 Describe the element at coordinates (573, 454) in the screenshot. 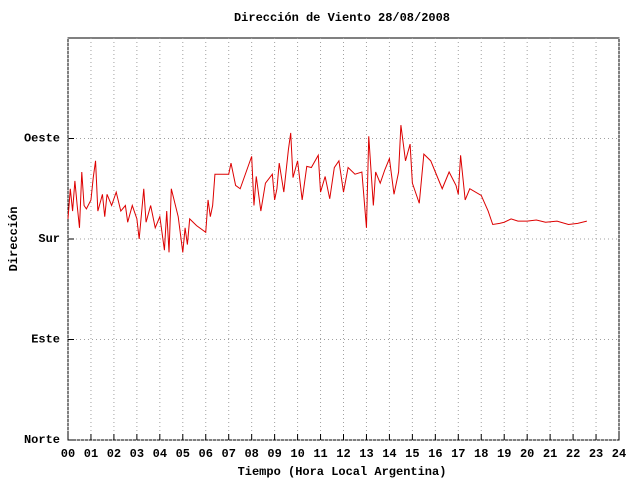

I see `x-tick-label: 22` at that location.